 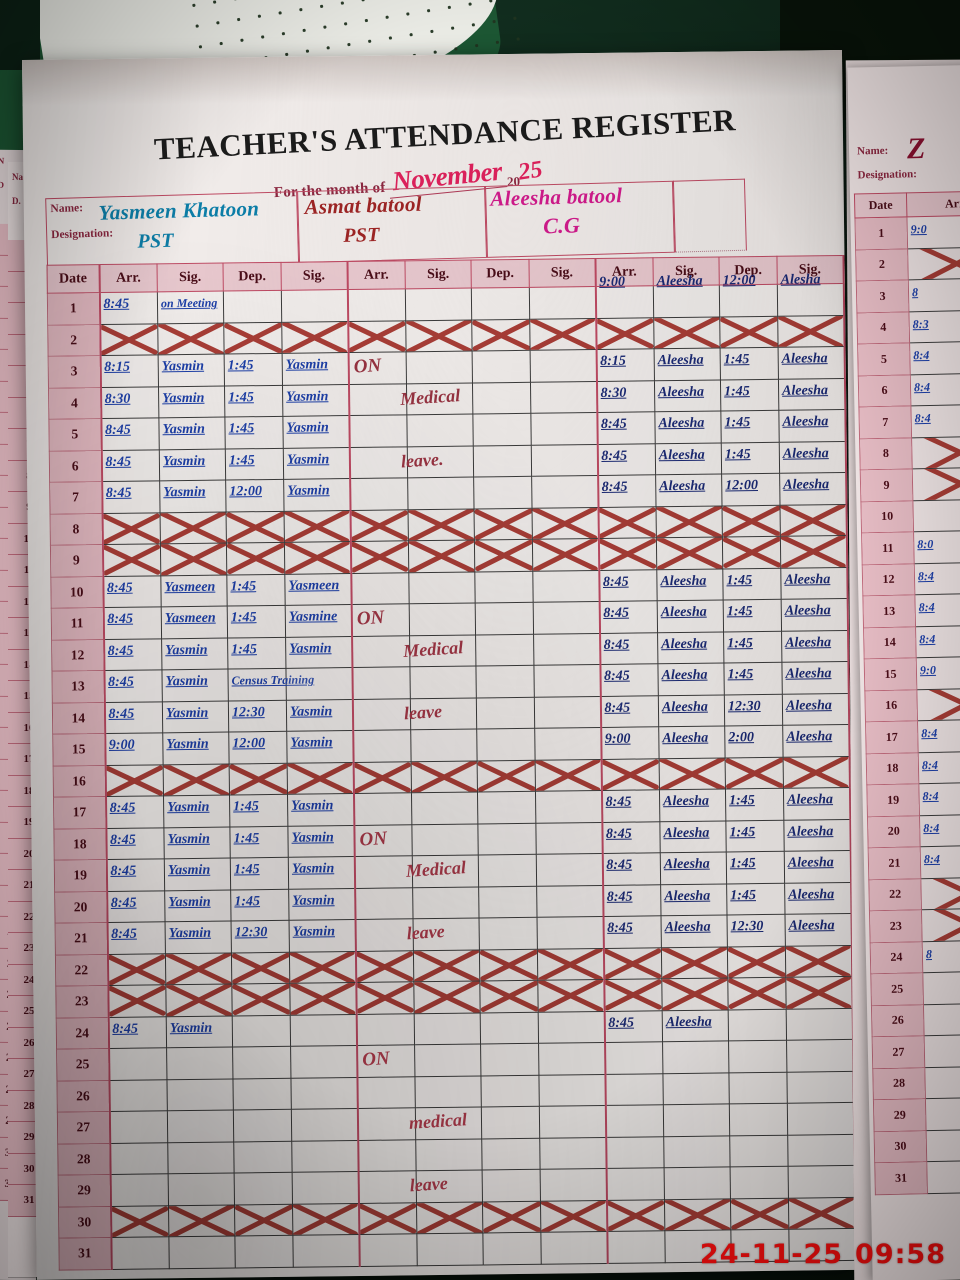 What do you see at coordinates (750, 489) in the screenshot?
I see `cell-b3-dep: 12:00` at bounding box center [750, 489].